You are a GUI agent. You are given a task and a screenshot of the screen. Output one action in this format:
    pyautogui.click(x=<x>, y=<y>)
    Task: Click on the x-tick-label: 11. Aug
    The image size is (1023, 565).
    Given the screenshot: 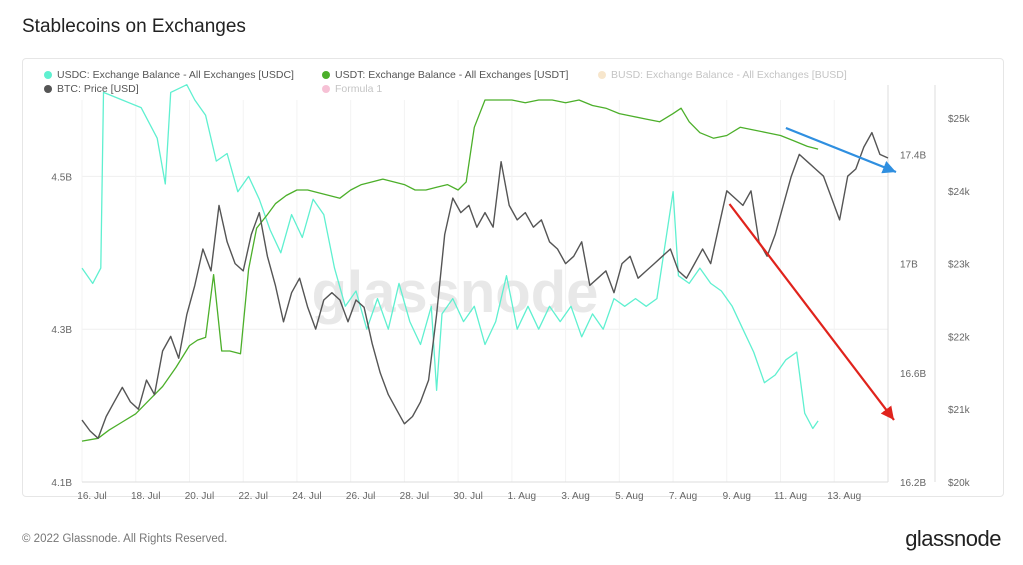 What is the action you would take?
    pyautogui.click(x=790, y=496)
    